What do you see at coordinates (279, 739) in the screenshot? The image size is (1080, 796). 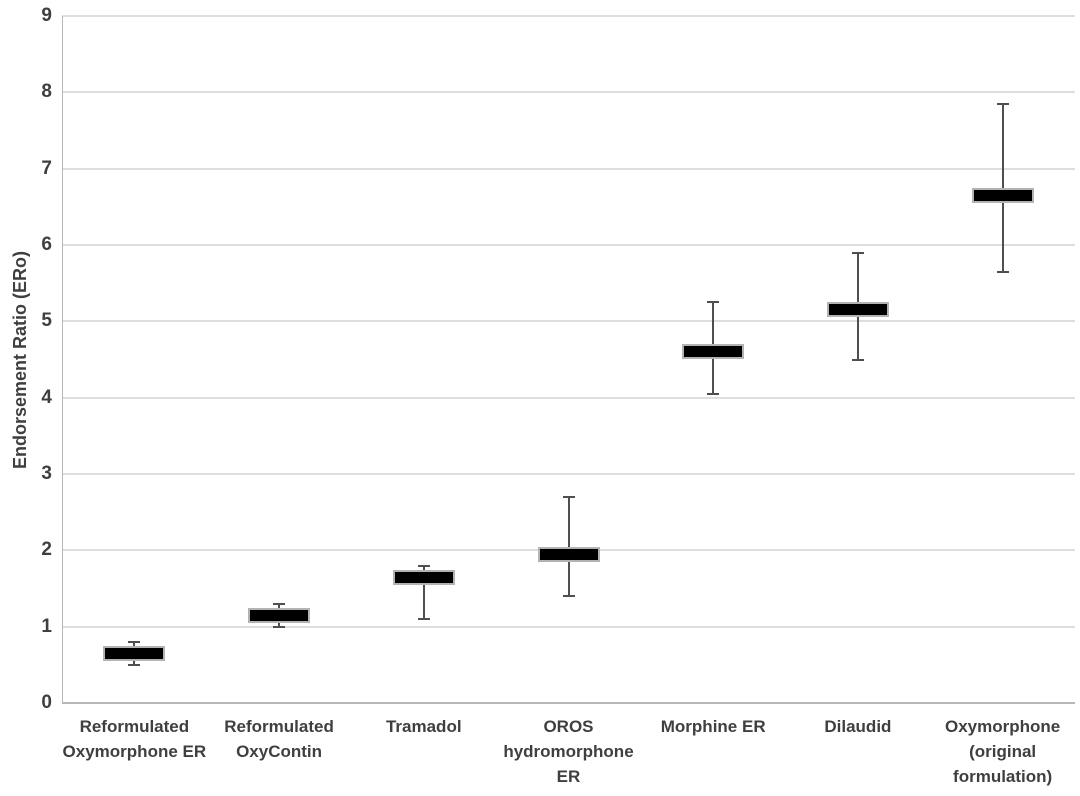 I see `category-label: Reformulated OxyContin` at bounding box center [279, 739].